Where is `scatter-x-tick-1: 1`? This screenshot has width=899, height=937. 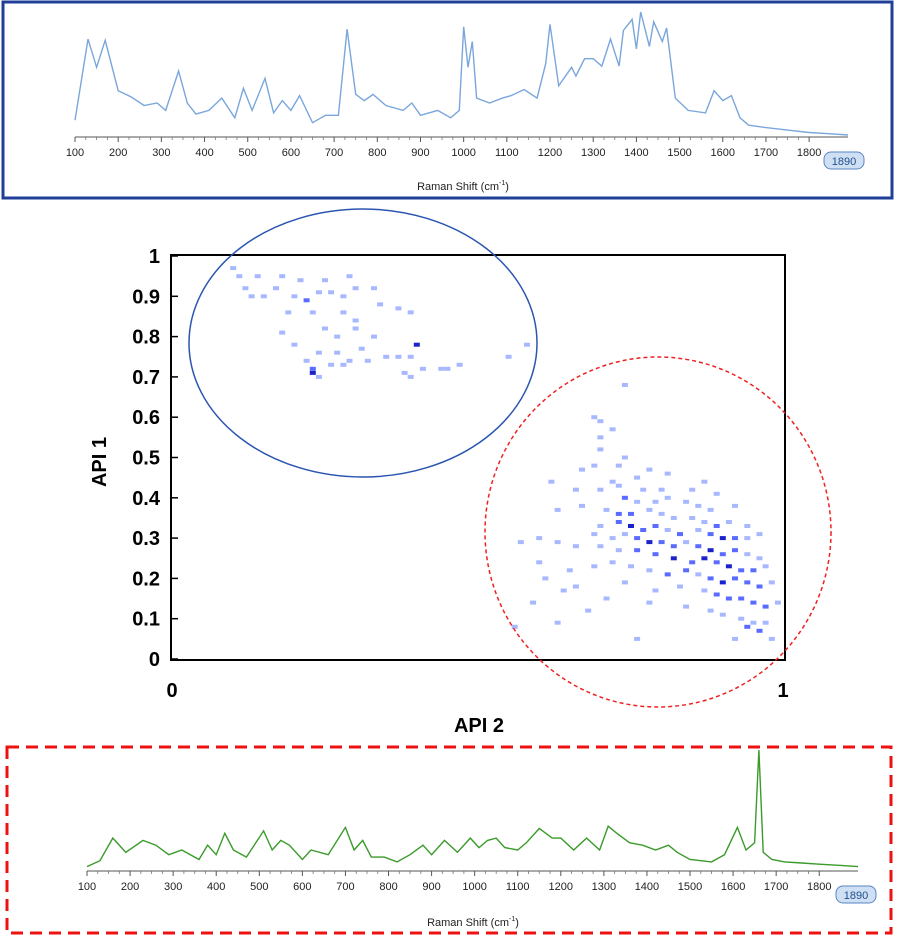 scatter-x-tick-1: 1 is located at coordinates (782, 691).